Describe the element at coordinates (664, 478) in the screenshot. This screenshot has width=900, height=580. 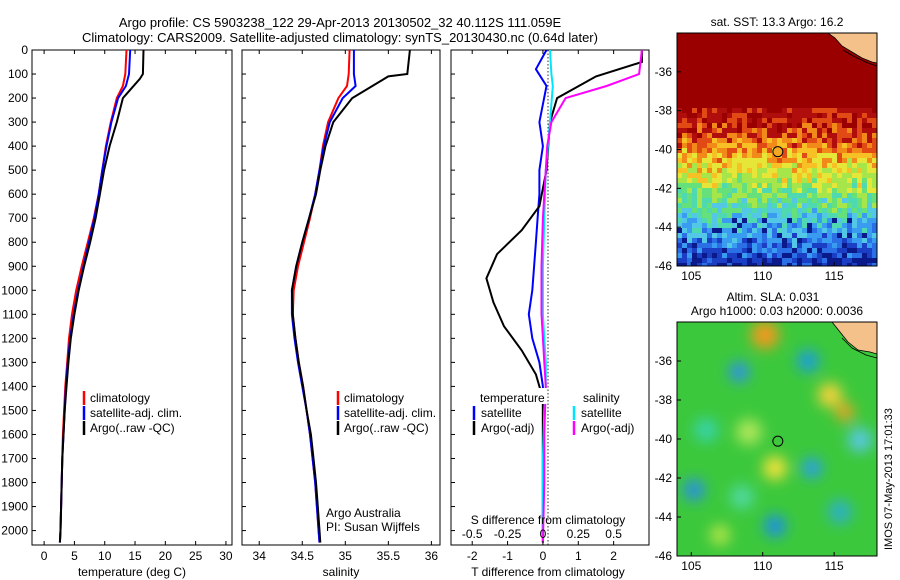
I see `map-y-tick-label: -42` at that location.